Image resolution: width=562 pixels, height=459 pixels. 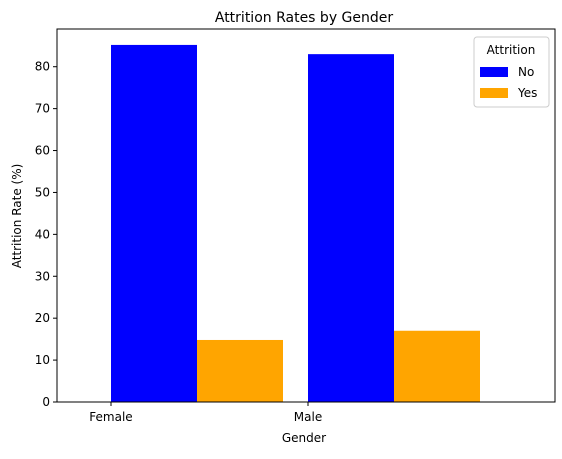 What do you see at coordinates (42, 151) in the screenshot?
I see `y-tick-label-6: 60` at bounding box center [42, 151].